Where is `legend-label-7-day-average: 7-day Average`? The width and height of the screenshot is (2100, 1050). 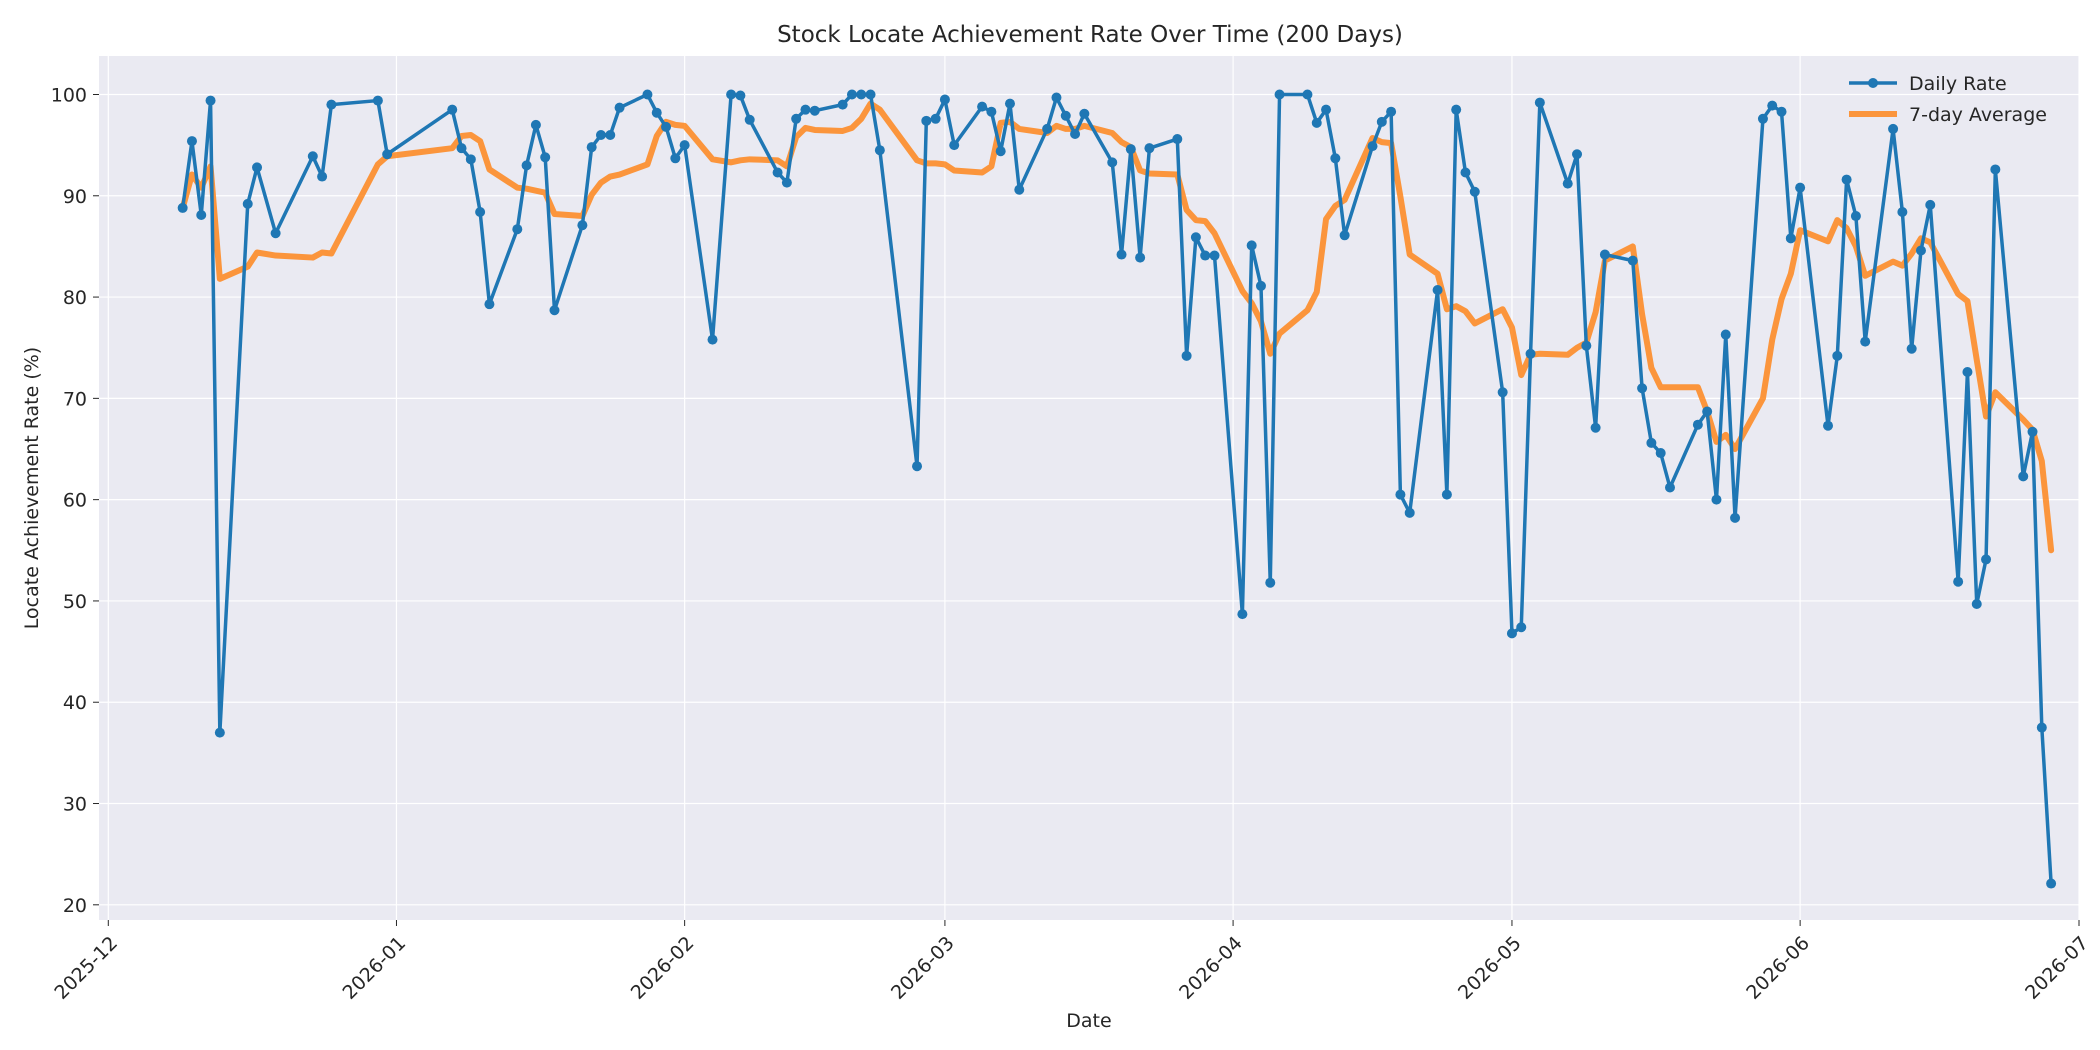
legend-label-7-day-average: 7-day Average is located at coordinates (1978, 115).